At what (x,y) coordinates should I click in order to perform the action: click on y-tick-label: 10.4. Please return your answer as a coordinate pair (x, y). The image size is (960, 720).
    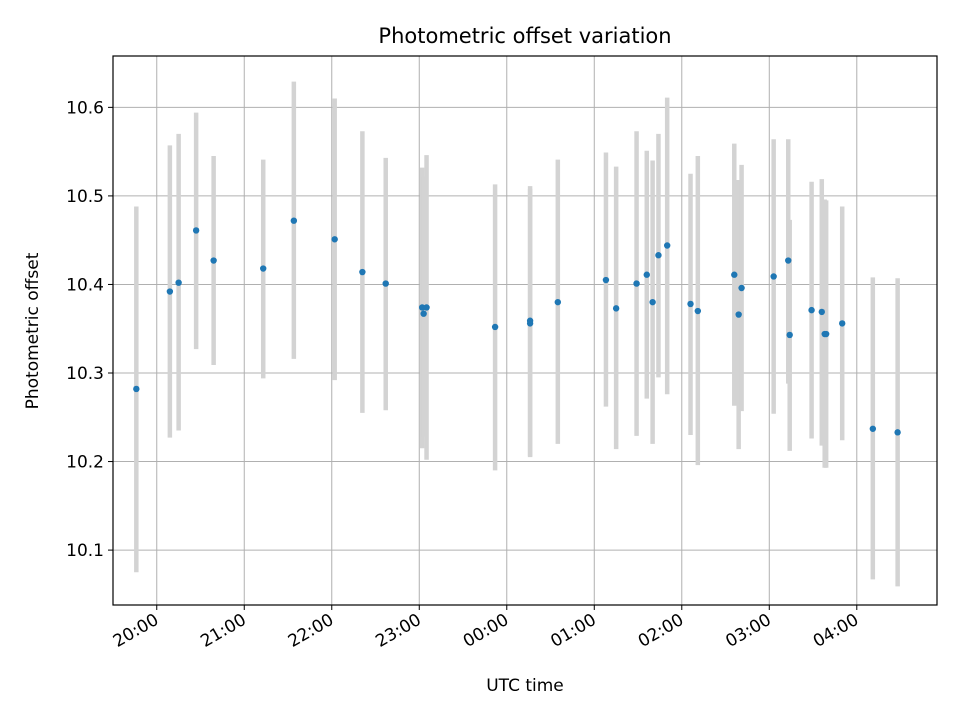
    Looking at the image, I should click on (85, 285).